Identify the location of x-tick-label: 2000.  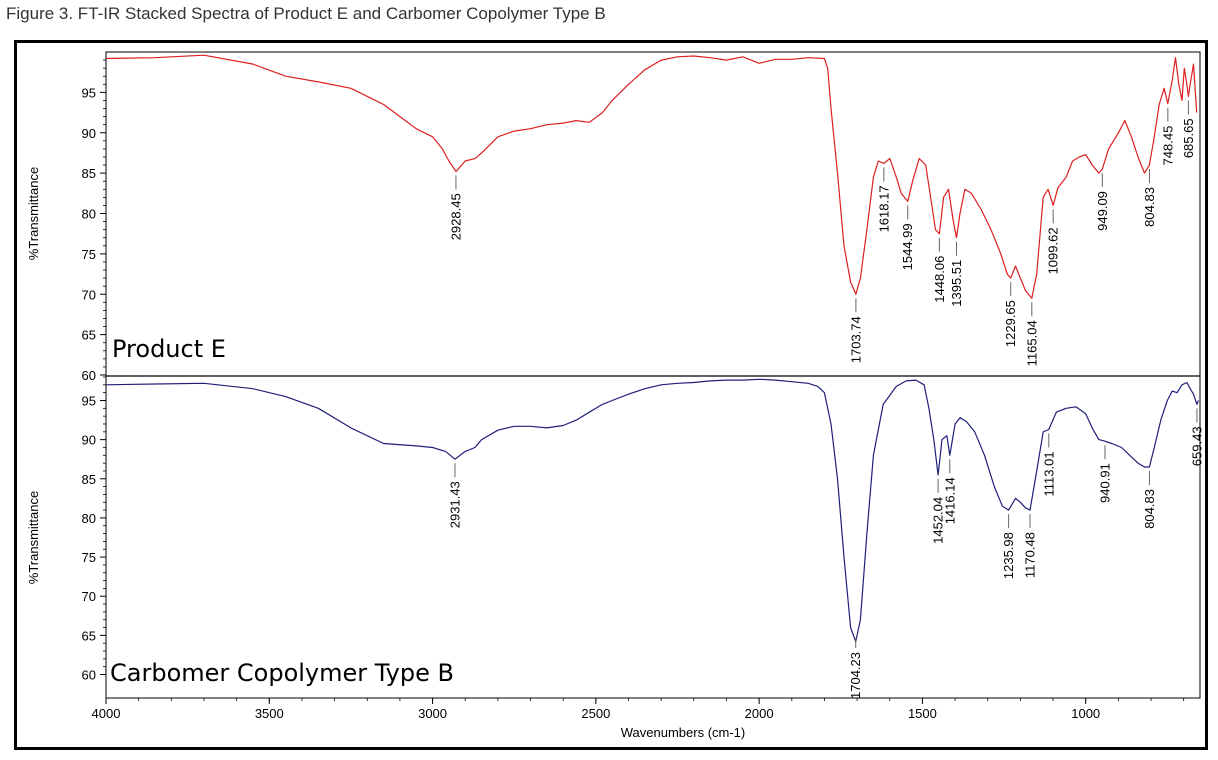
(759, 713).